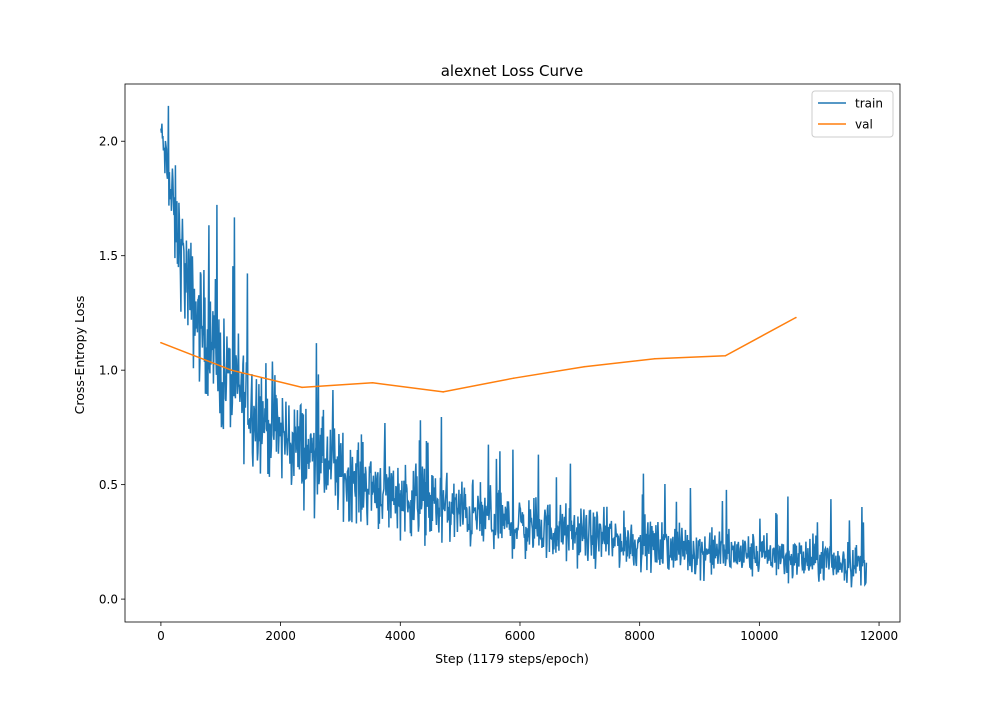 Image resolution: width=1000 pixels, height=704 pixels. Describe the element at coordinates (879, 636) in the screenshot. I see `x-tick-label: 12000` at that location.